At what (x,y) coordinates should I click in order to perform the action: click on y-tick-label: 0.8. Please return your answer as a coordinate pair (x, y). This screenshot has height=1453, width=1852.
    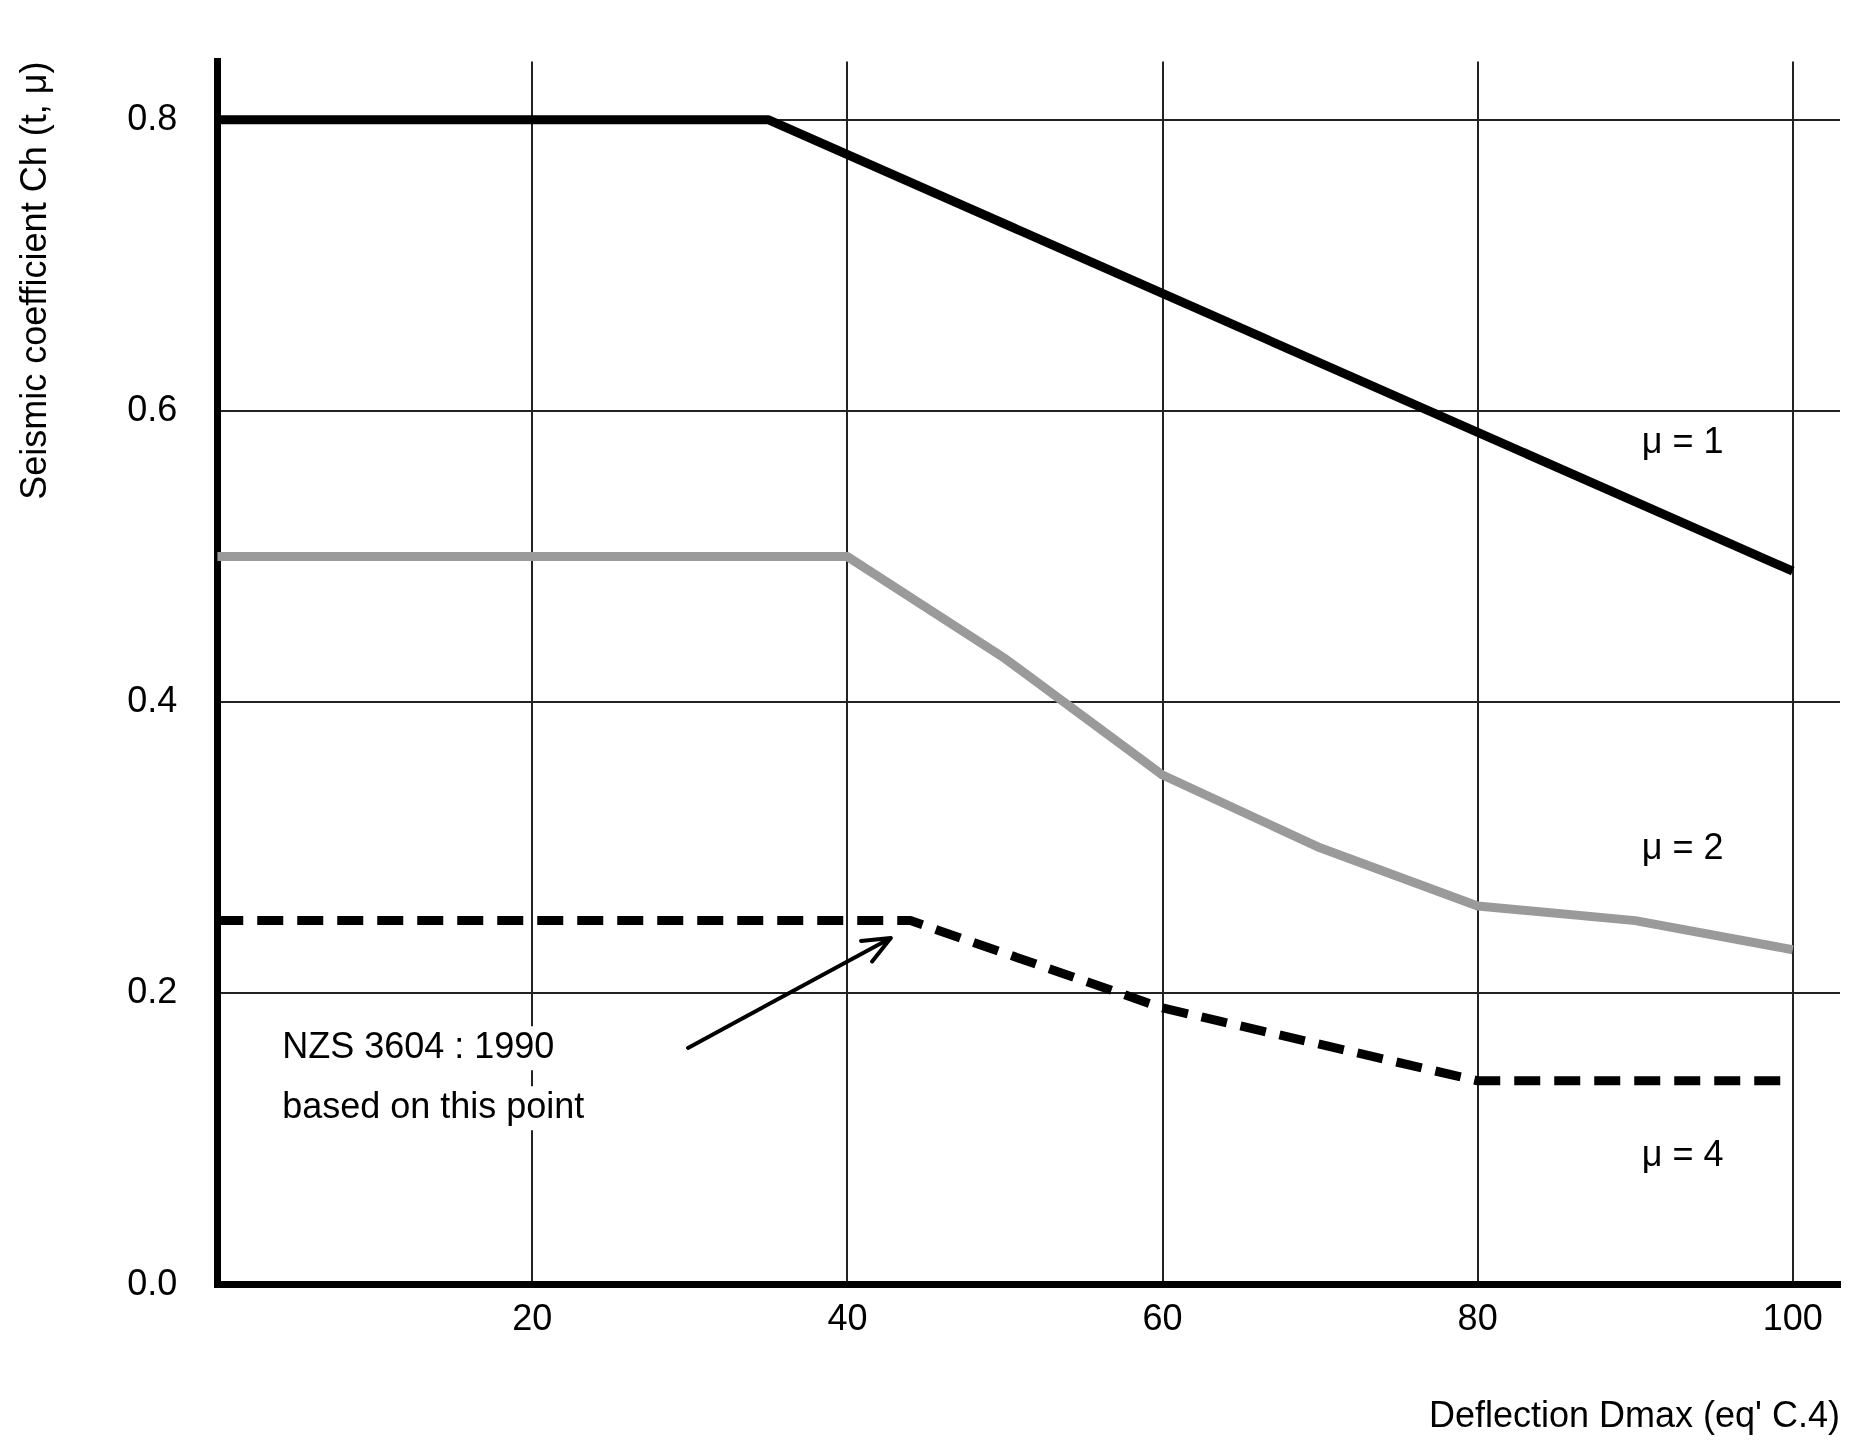
    Looking at the image, I should click on (152, 117).